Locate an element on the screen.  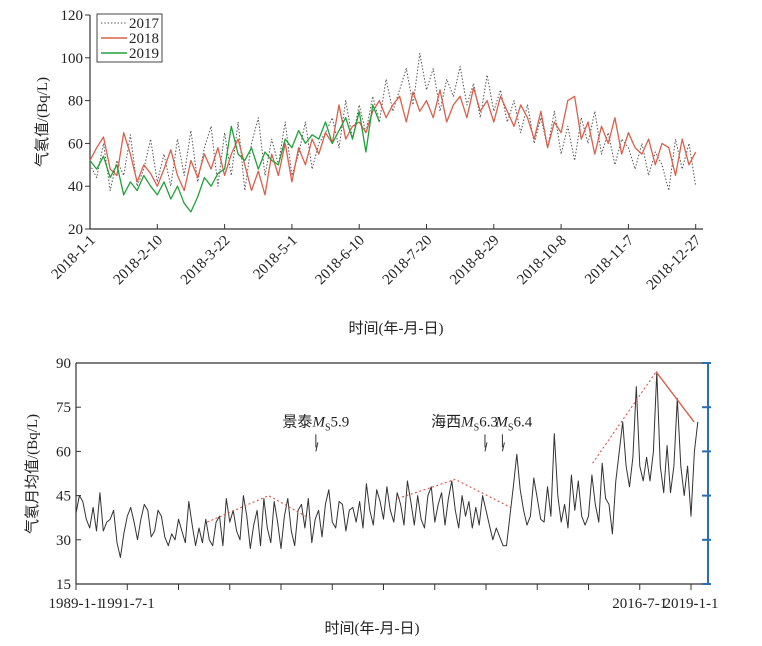
x-tick-label: 2018-3-22 is located at coordinates (206, 261).